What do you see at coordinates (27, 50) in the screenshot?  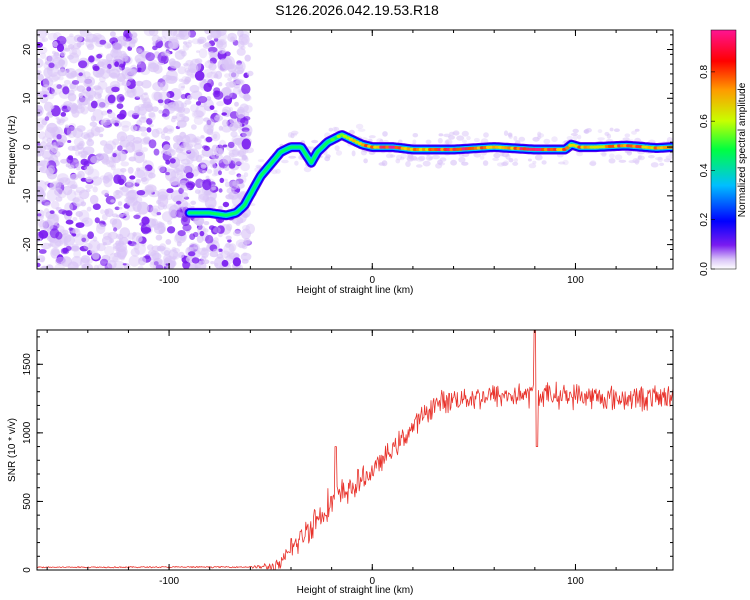 I see `spectrogram-ytick-label: 20` at bounding box center [27, 50].